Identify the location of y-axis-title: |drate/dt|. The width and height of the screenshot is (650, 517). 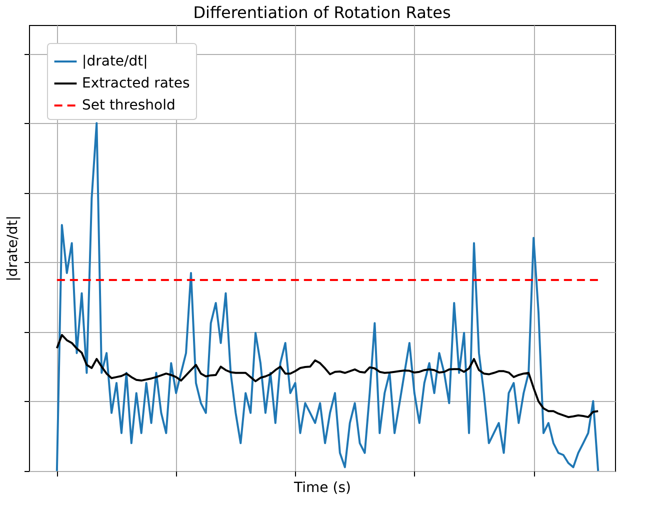
(13, 249).